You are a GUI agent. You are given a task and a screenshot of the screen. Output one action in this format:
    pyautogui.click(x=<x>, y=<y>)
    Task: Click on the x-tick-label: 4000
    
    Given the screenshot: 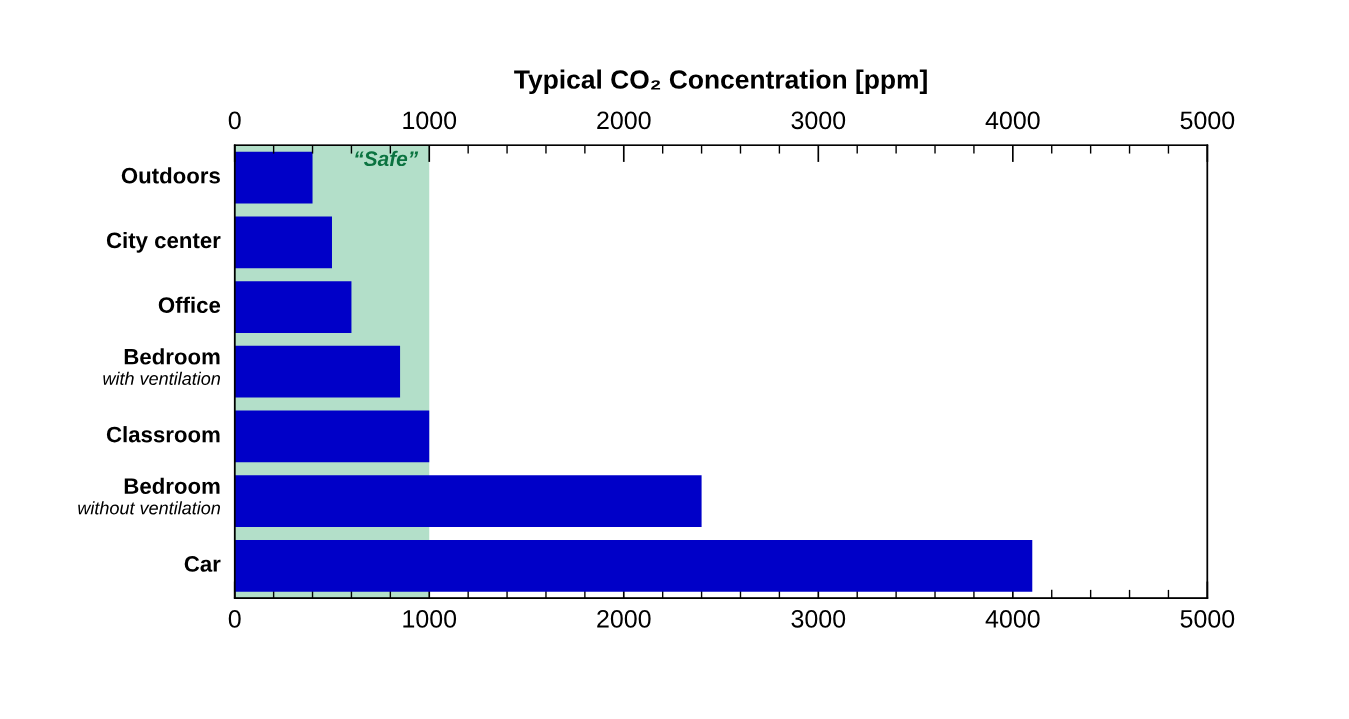 What is the action you would take?
    pyautogui.click(x=1012, y=120)
    